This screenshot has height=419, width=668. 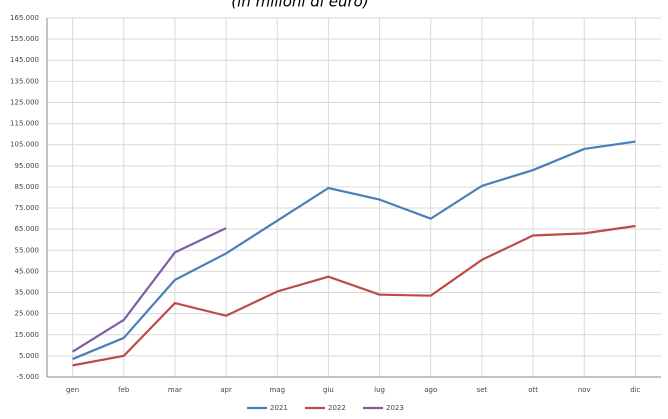 What do you see at coordinates (27, 166) in the screenshot?
I see `y-tick-label: 95.000` at bounding box center [27, 166].